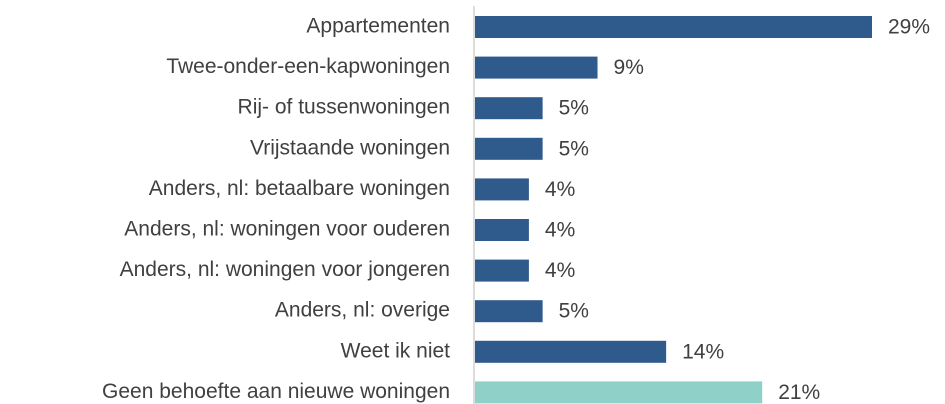 Image resolution: width=945 pixels, height=404 pixels. Describe the element at coordinates (703, 351) in the screenshot. I see `value-label: 14%` at that location.